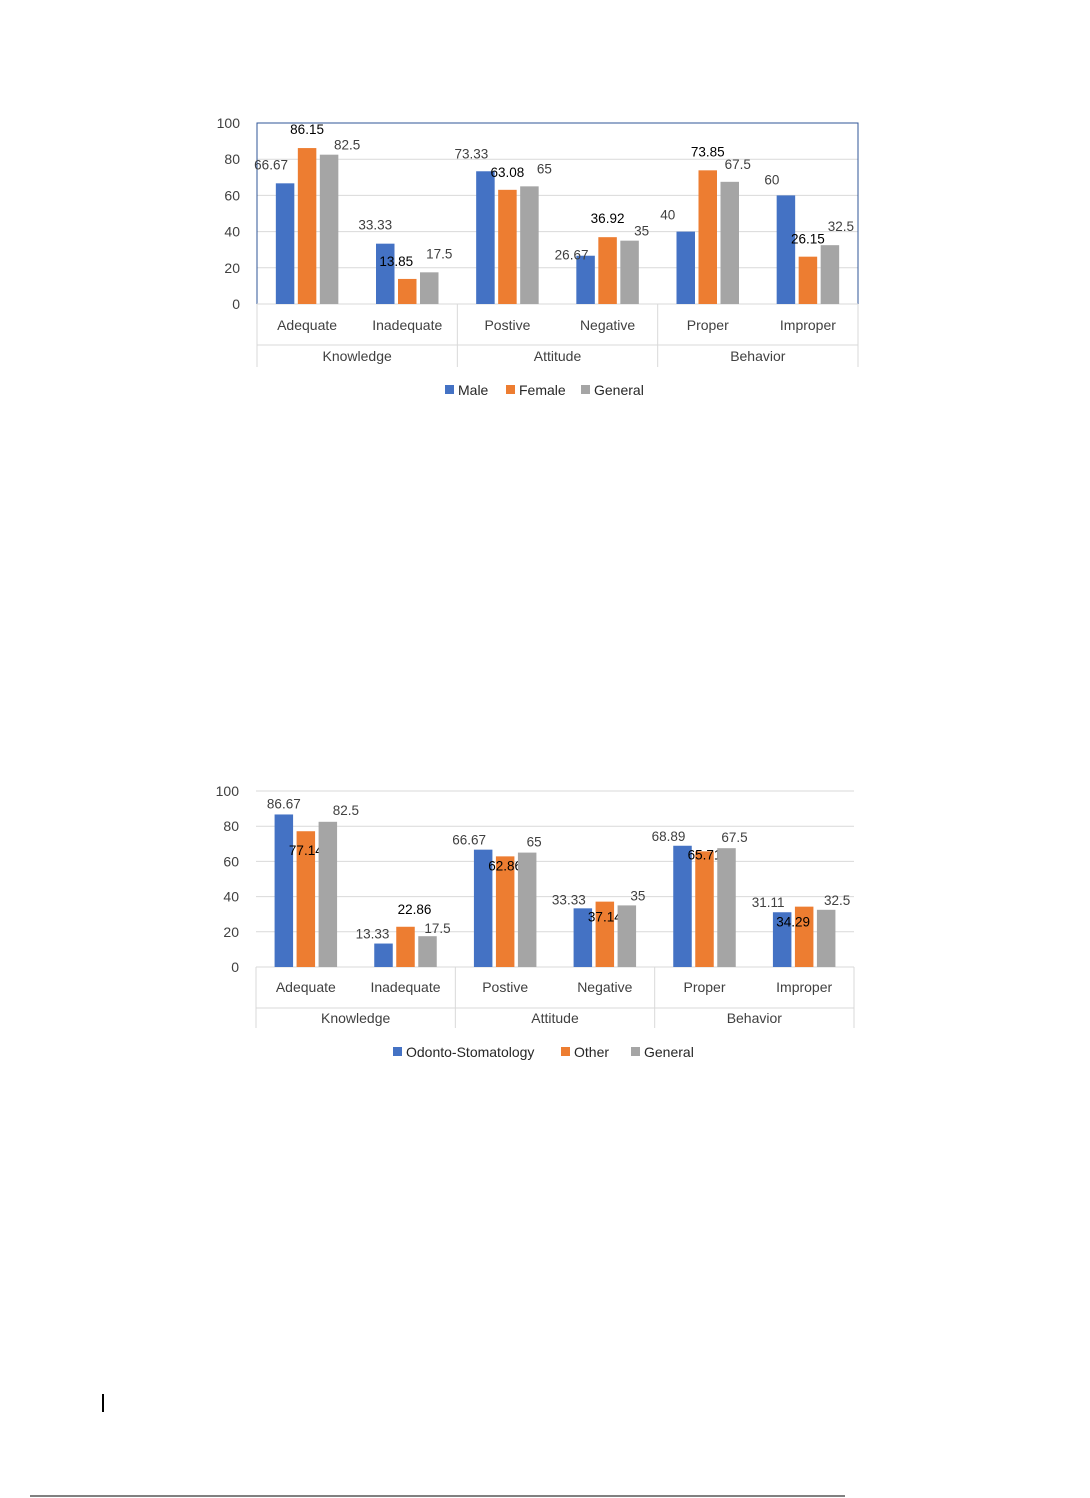  Describe the element at coordinates (605, 917) in the screenshot. I see `data-label: 37.14` at that location.